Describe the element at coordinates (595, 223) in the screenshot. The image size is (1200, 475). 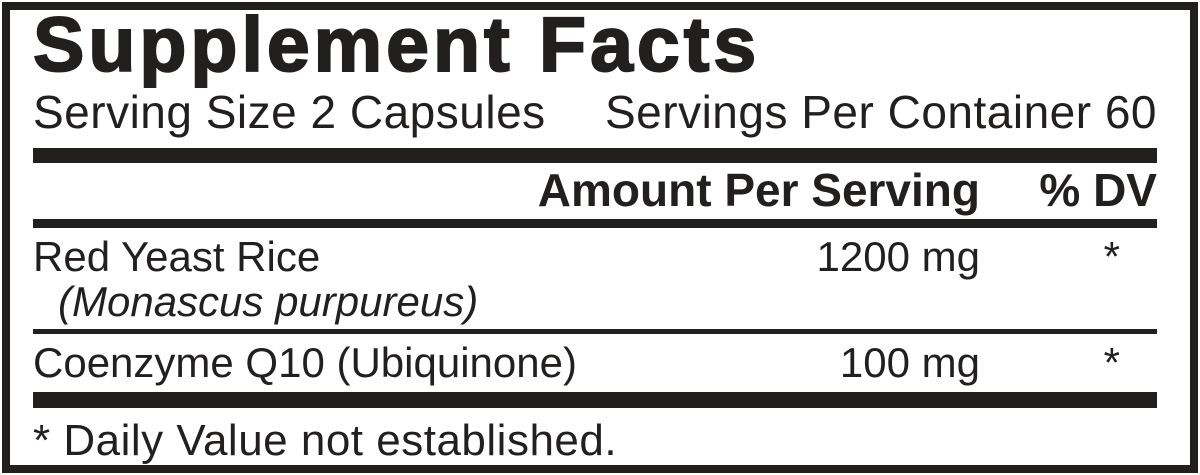
I see `header-rule` at that location.